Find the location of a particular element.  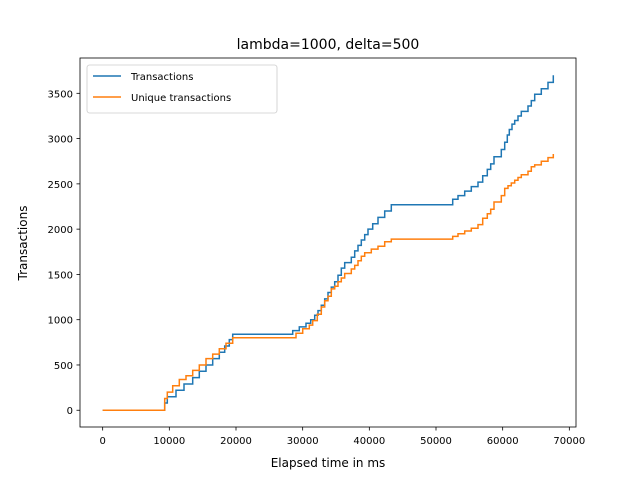

y-tick-label: 1000 is located at coordinates (60, 321).